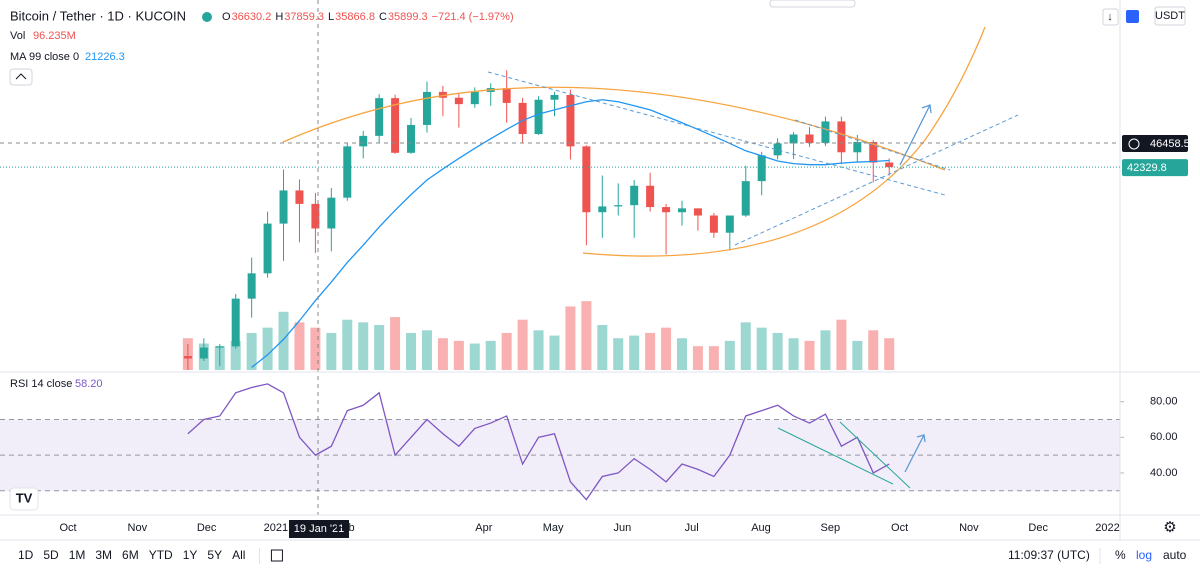  Describe the element at coordinates (1120, 555) in the screenshot. I see `scale-option: %` at that location.